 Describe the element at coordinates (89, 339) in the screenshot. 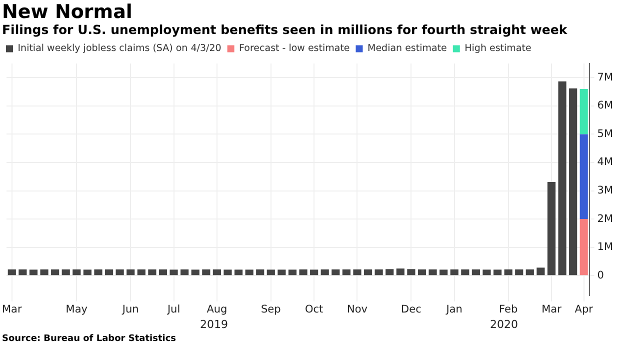

I see `source-note: Source: Bureau of Labor Statistics` at that location.